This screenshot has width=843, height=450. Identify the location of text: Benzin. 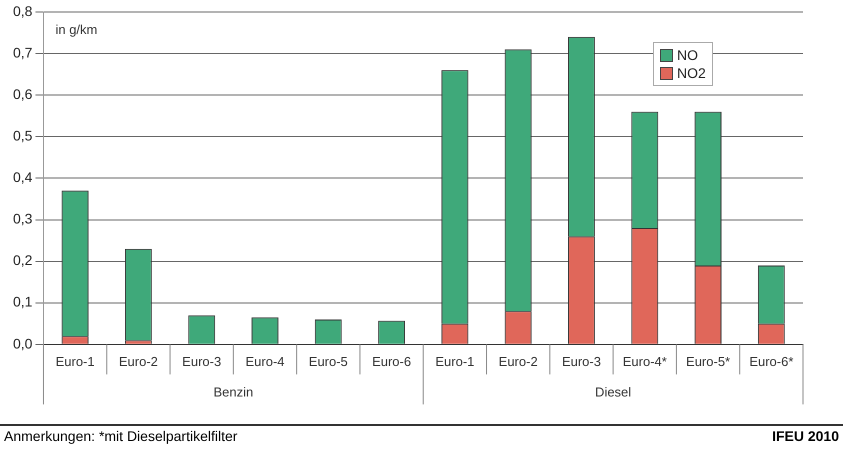
(233, 392).